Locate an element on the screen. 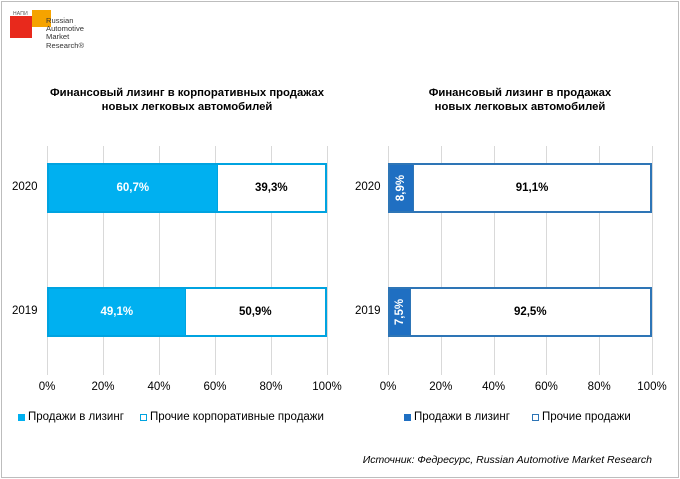  bar-segment-leasing: 60,7% is located at coordinates (133, 188).